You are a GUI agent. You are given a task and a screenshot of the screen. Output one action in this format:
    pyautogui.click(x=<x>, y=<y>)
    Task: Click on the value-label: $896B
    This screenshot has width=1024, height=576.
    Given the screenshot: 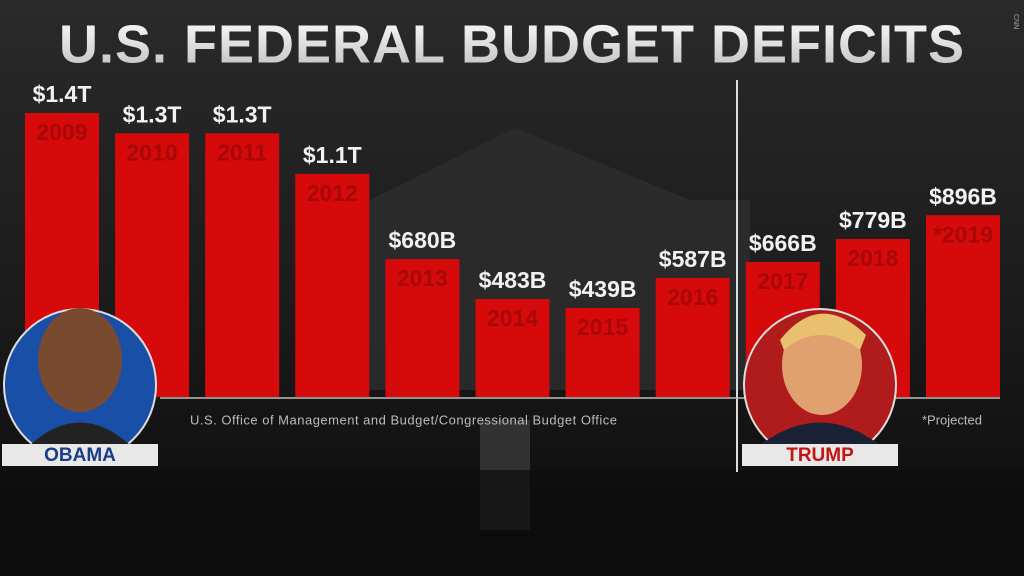 What is the action you would take?
    pyautogui.click(x=963, y=196)
    